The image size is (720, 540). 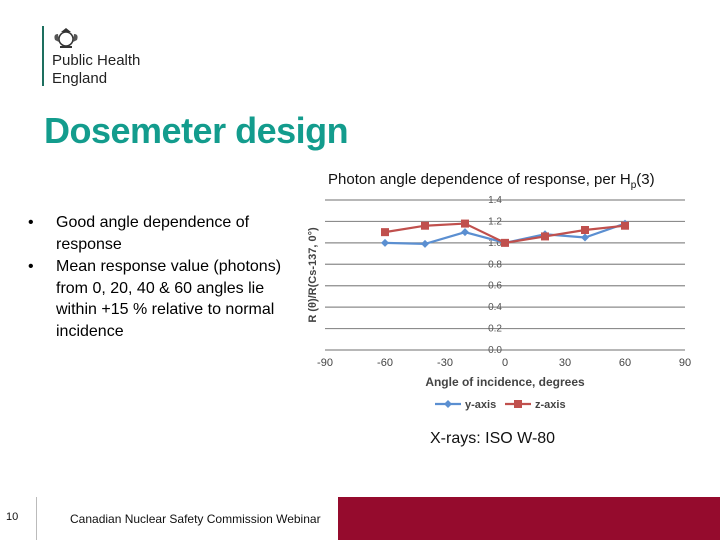 I want to click on x-tick-label: -60, so click(x=385, y=363).